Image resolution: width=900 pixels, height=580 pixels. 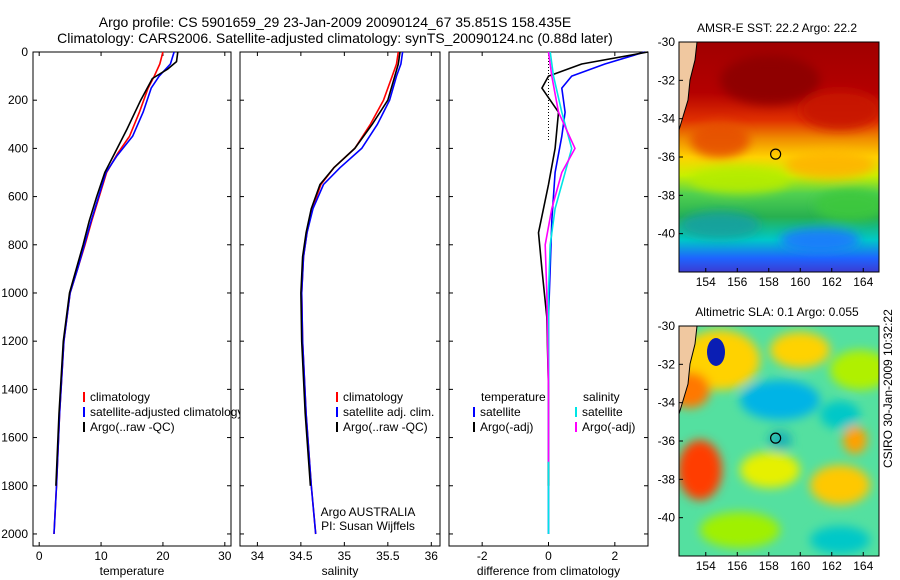 What do you see at coordinates (163, 556) in the screenshot?
I see `temperature-xtick-label: 20` at bounding box center [163, 556].